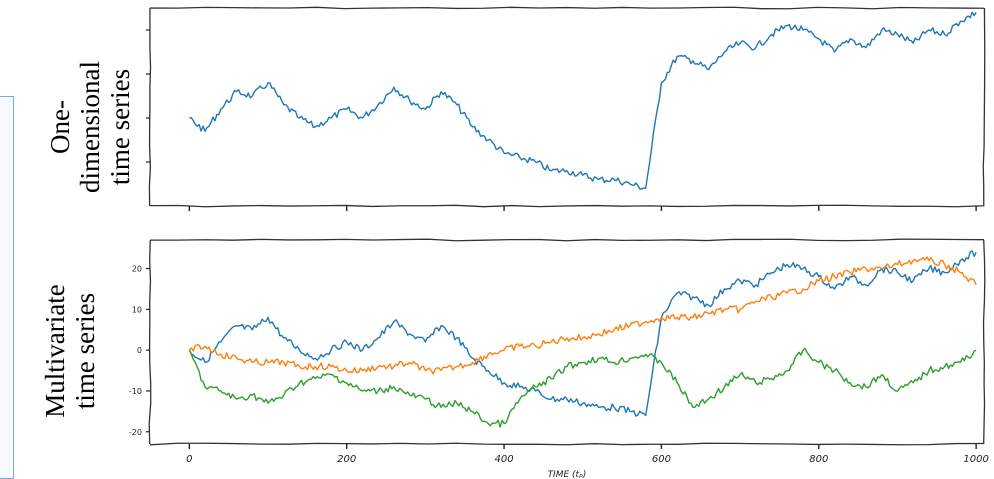  Describe the element at coordinates (567, 474) in the screenshot. I see `x-axis-label: TIME (tₚ)` at that location.